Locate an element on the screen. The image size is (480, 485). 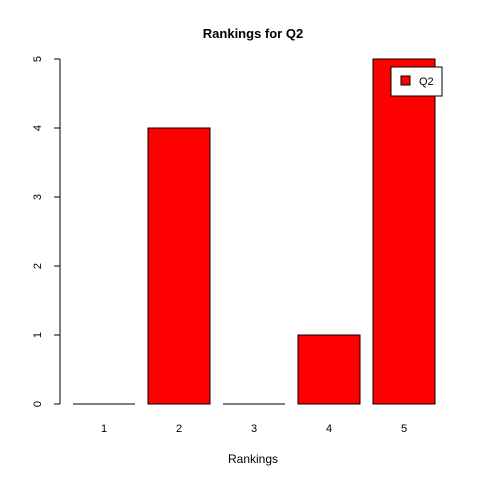
legend: Q2 is located at coordinates (416, 81).